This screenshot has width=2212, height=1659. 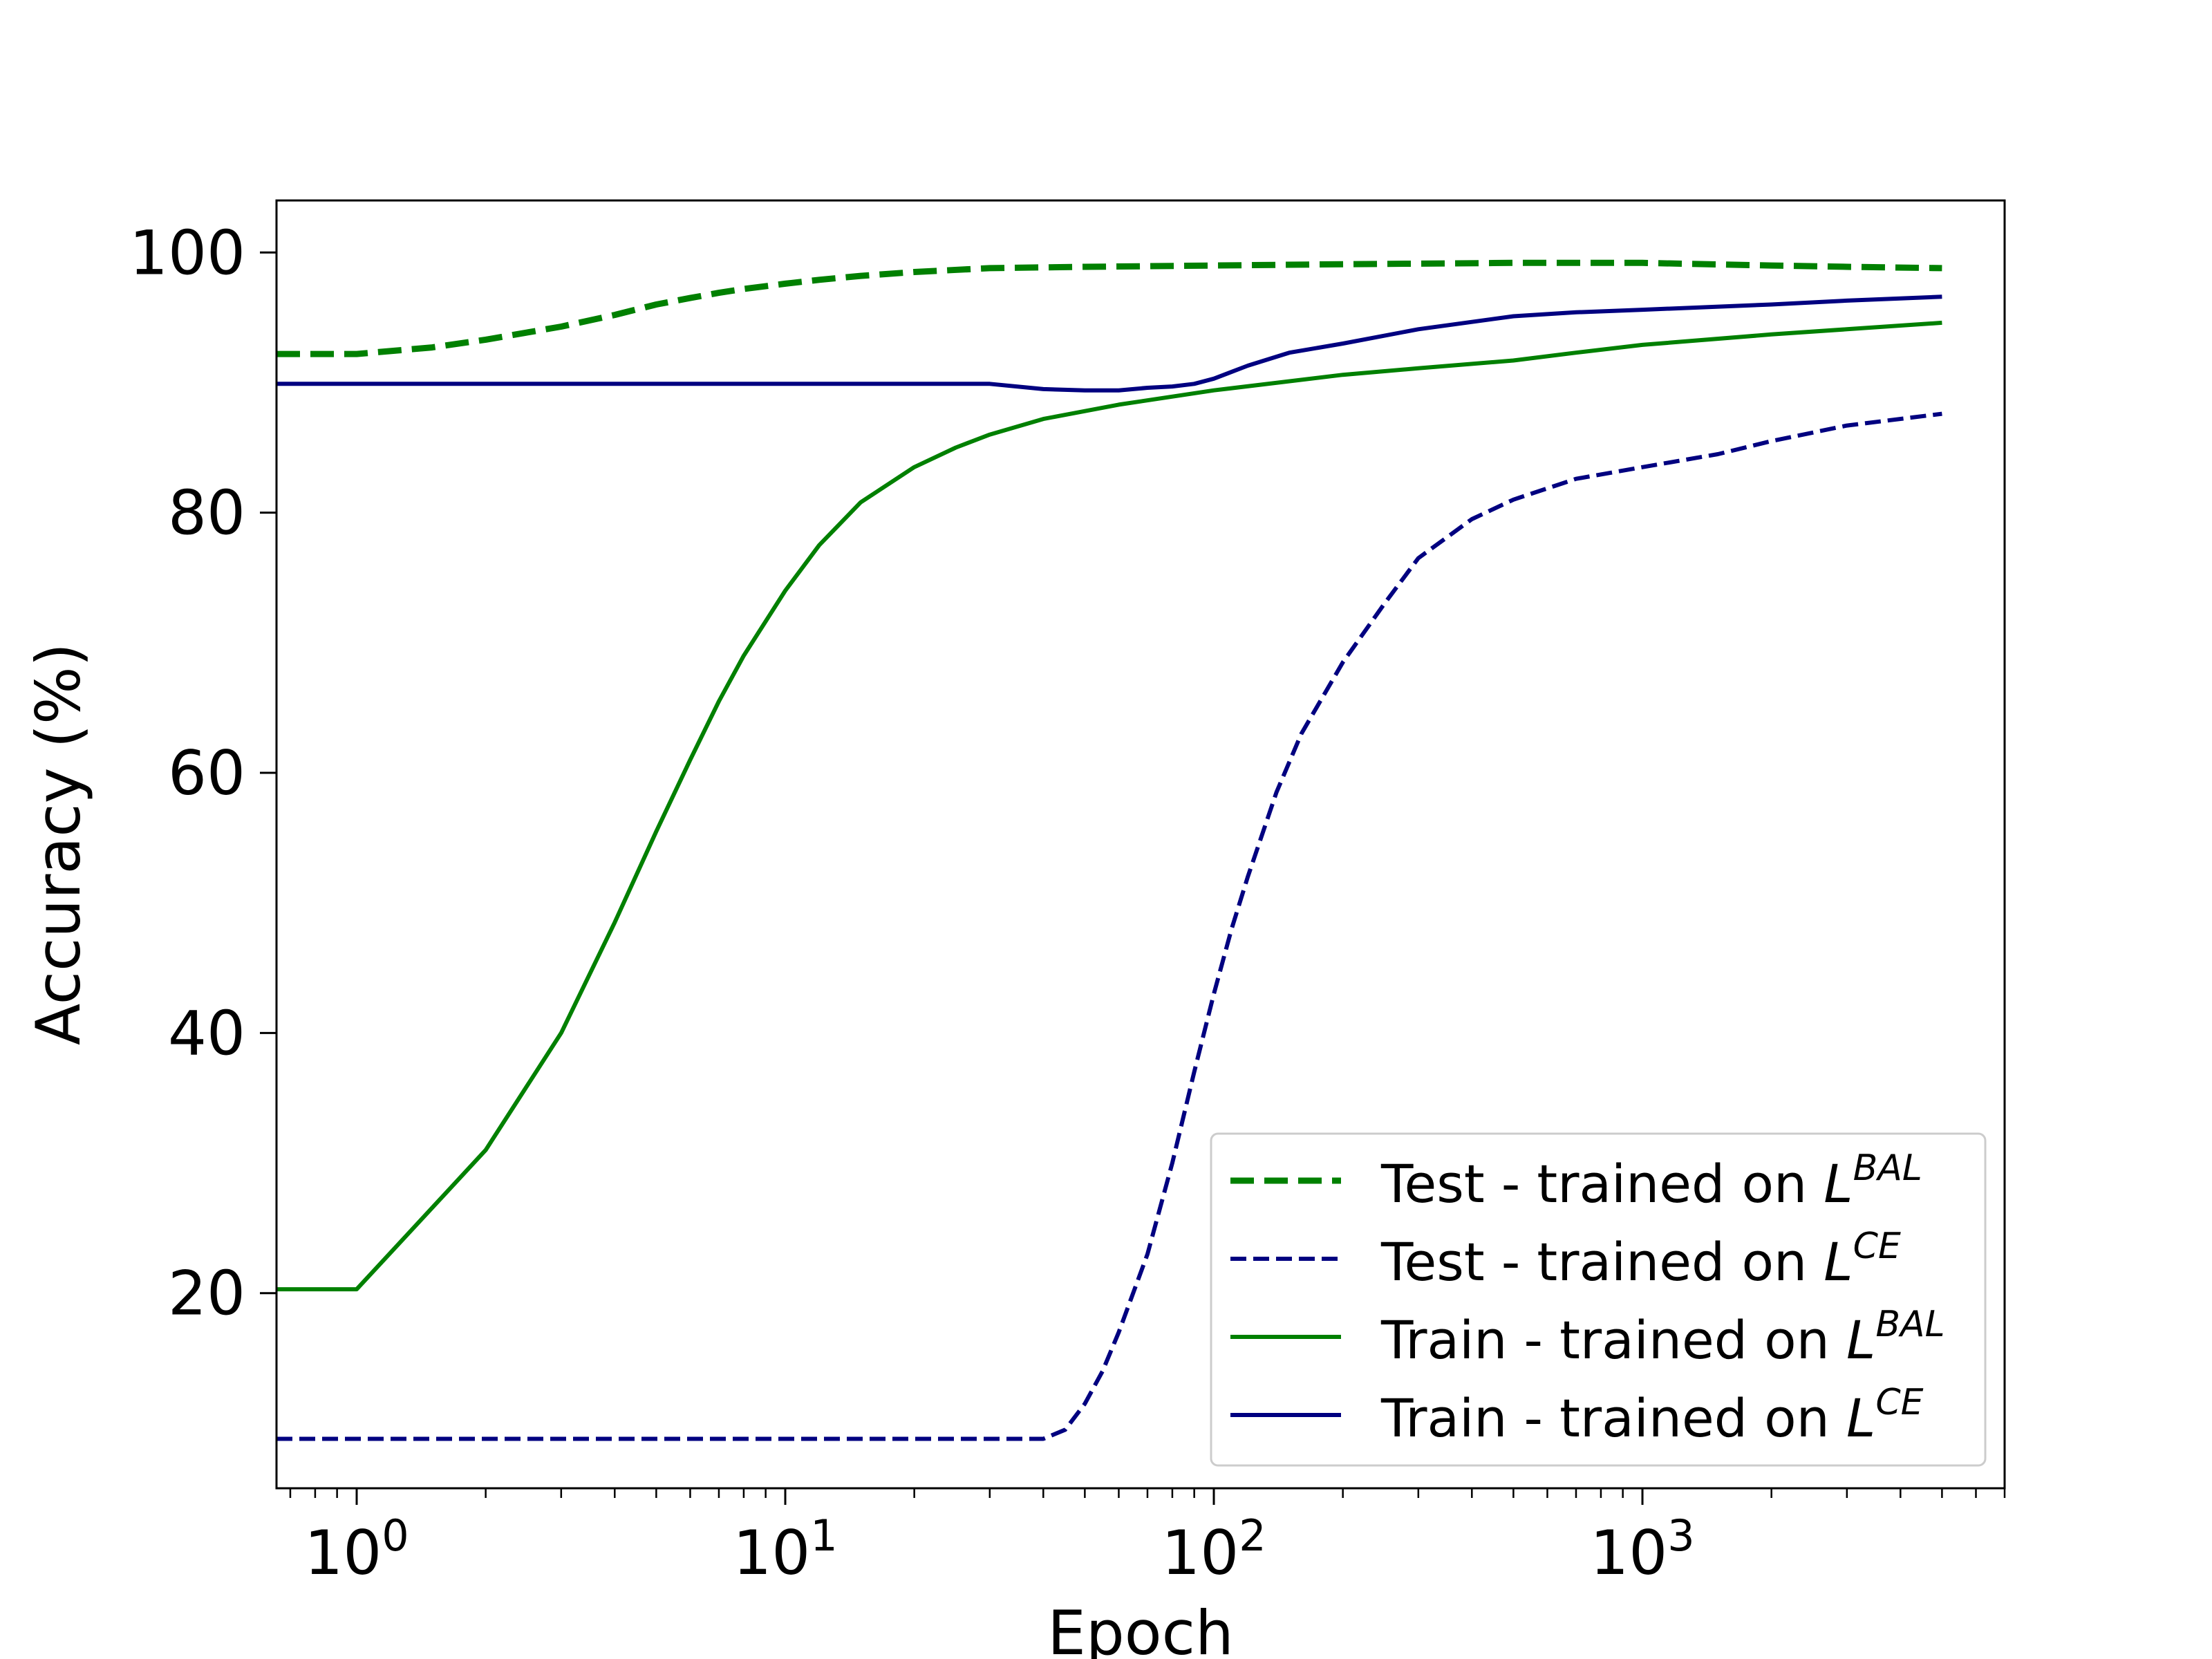 What do you see at coordinates (1140, 1628) in the screenshot?
I see `x-axis-label: Epoch` at bounding box center [1140, 1628].